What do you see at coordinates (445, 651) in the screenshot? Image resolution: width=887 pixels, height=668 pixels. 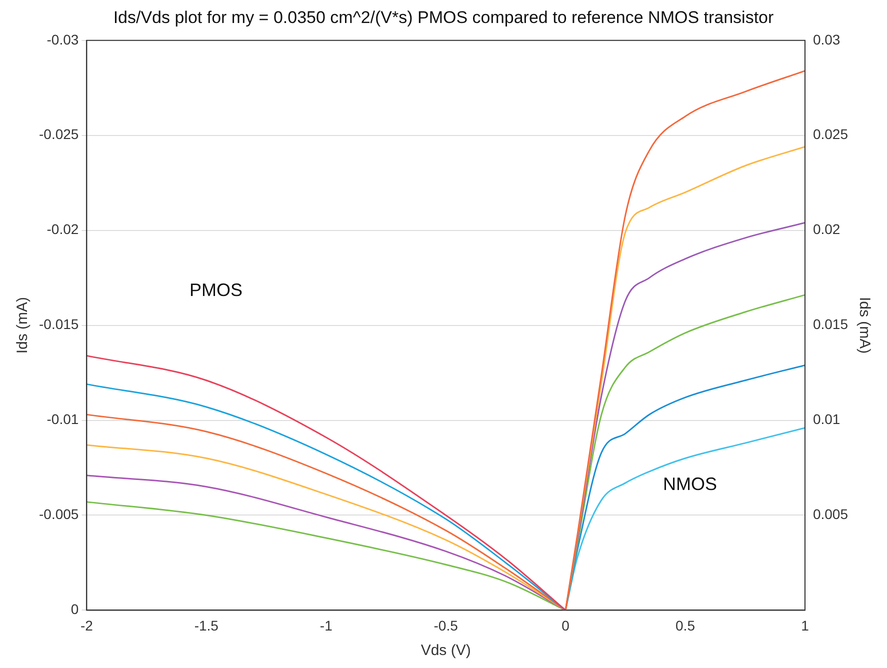 I see `x-axis-title: Vds (V)` at bounding box center [445, 651].